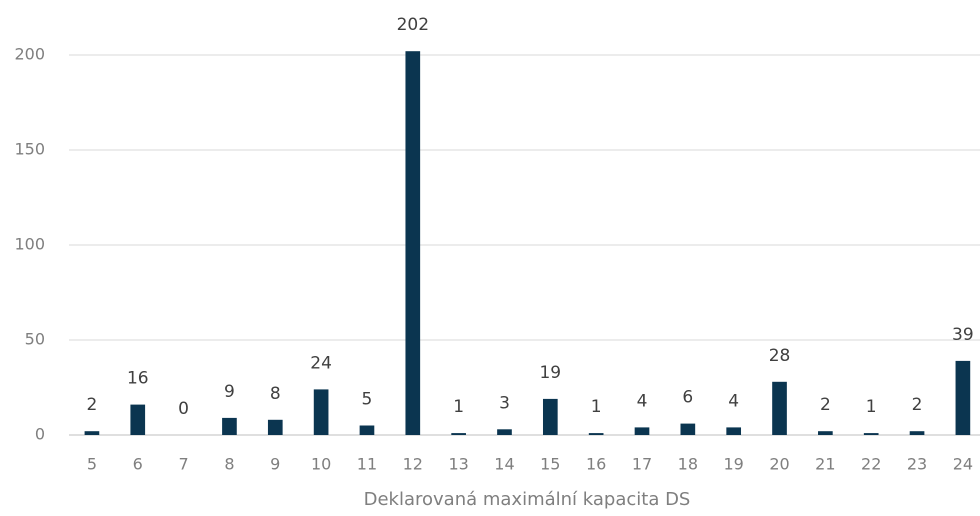 The width and height of the screenshot is (980, 516). What do you see at coordinates (367, 400) in the screenshot?
I see `data-label: 5` at bounding box center [367, 400].